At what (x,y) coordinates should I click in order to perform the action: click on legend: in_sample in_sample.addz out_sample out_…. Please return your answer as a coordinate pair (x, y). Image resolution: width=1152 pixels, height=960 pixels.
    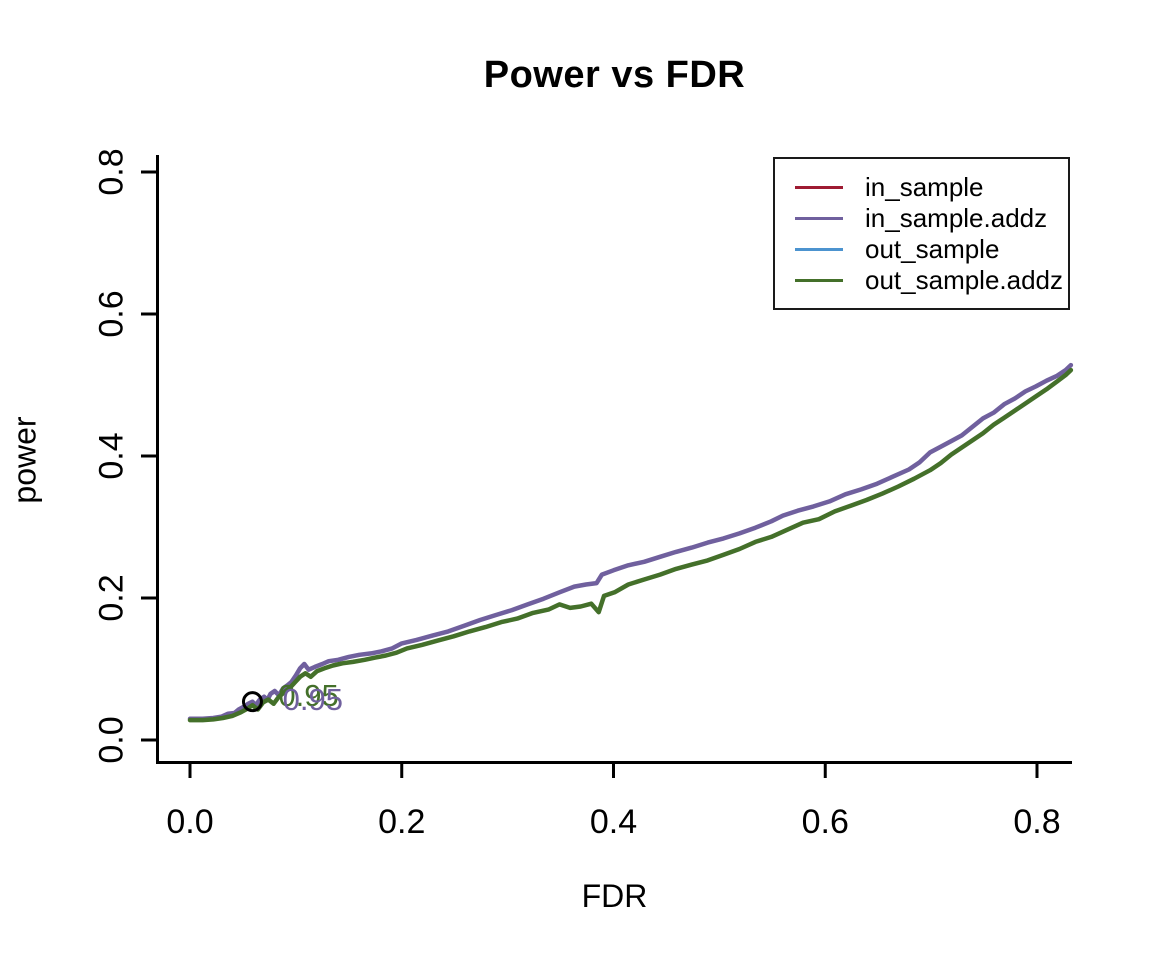
    Looking at the image, I should click on (921, 233).